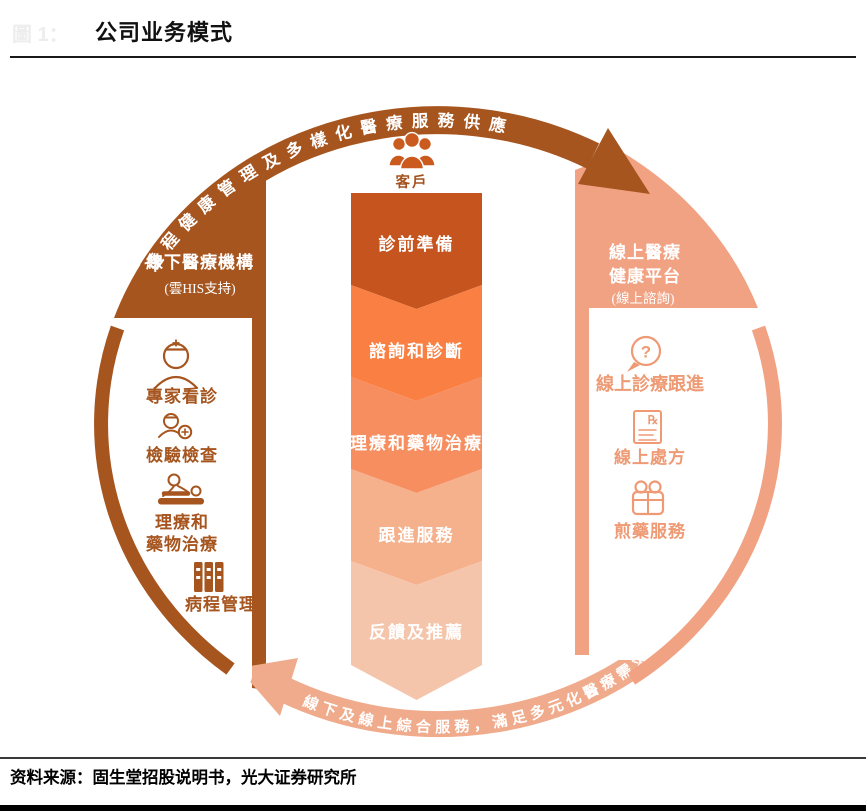 The image size is (866, 812). I want to click on online-title-line1: 線上醫療, so click(645, 252).